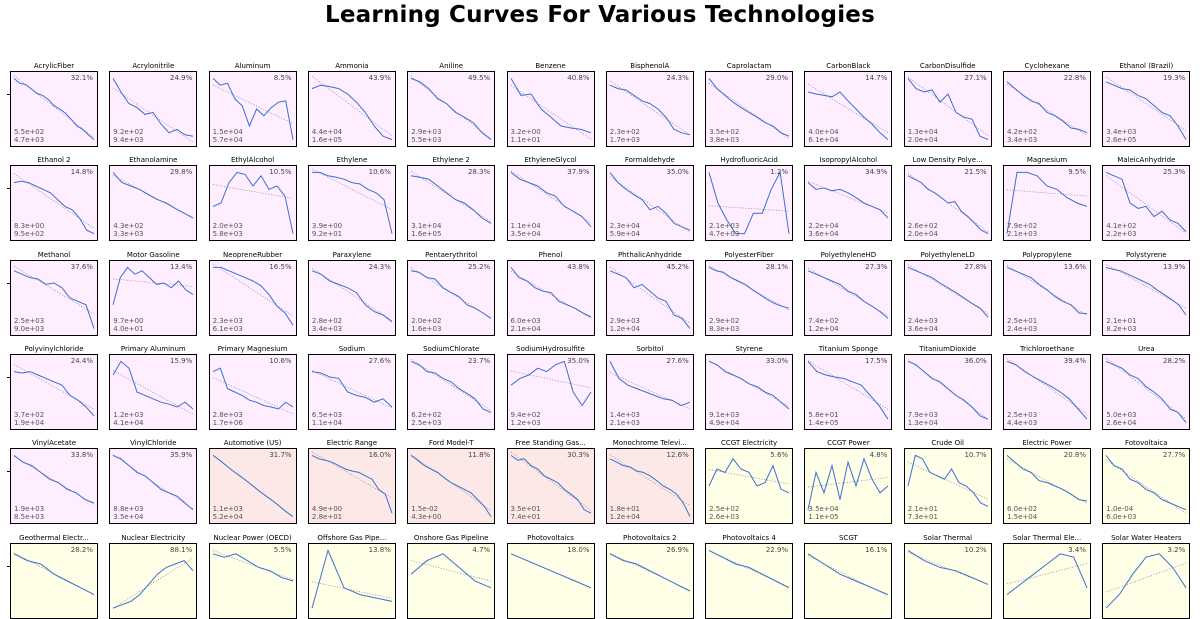 Image resolution: width=1200 pixels, height=619 pixels. What do you see at coordinates (128, 328) in the screenshot?
I see `end-value-label: 4.0e+01` at bounding box center [128, 328].